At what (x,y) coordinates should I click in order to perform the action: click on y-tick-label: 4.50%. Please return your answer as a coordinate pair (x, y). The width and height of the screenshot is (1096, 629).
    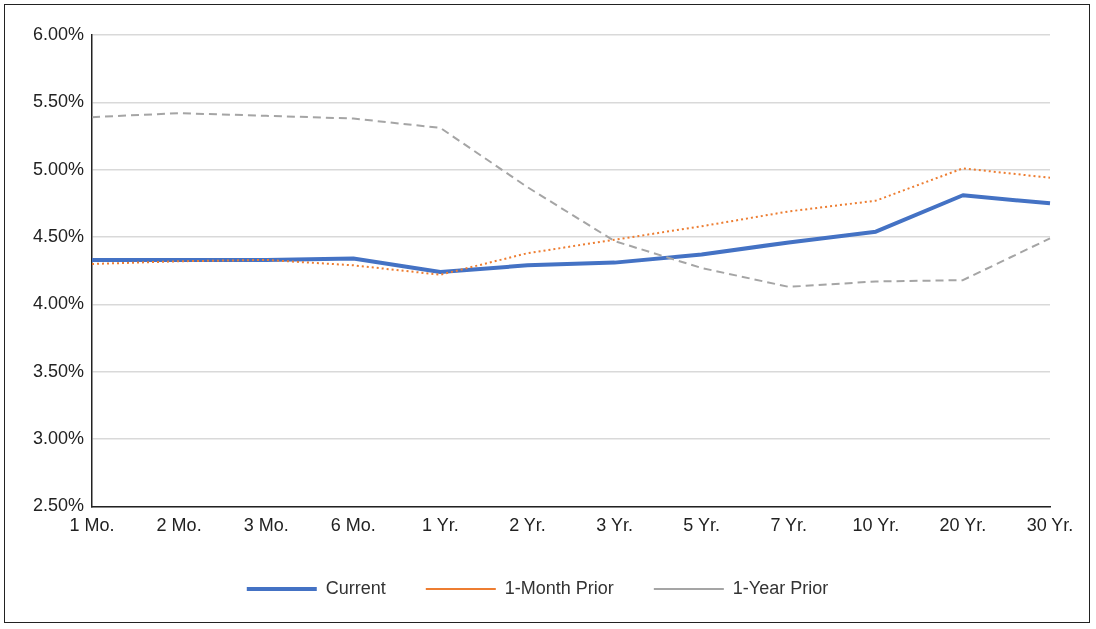
    Looking at the image, I should click on (58, 236).